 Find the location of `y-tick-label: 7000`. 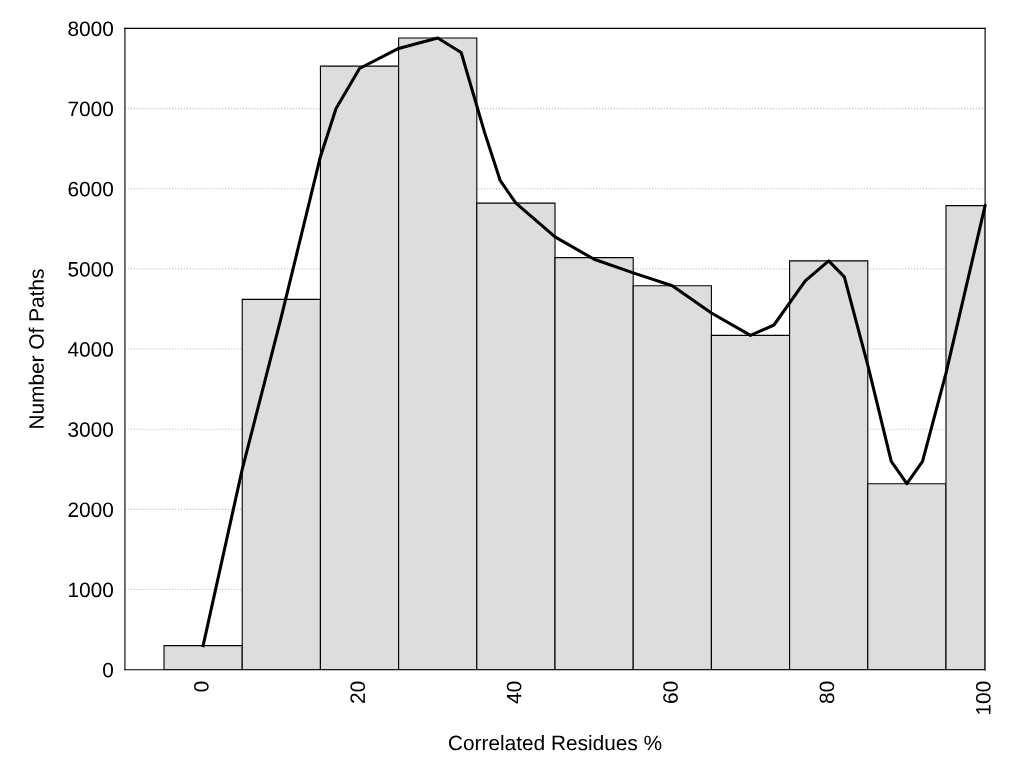

y-tick-label: 7000 is located at coordinates (91, 109).